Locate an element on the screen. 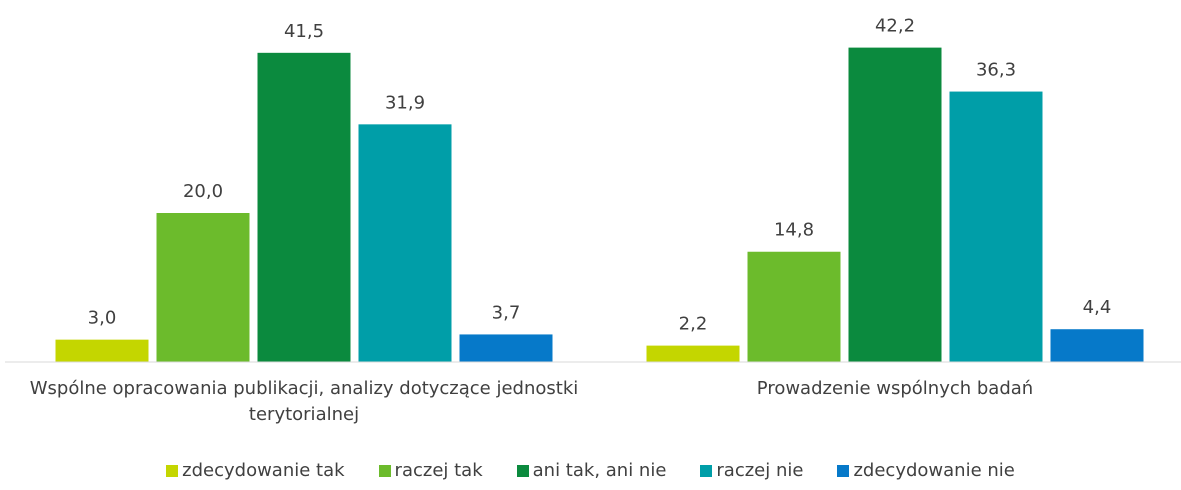 This screenshot has height=490, width=1181. data-label: 31,9 is located at coordinates (405, 102).